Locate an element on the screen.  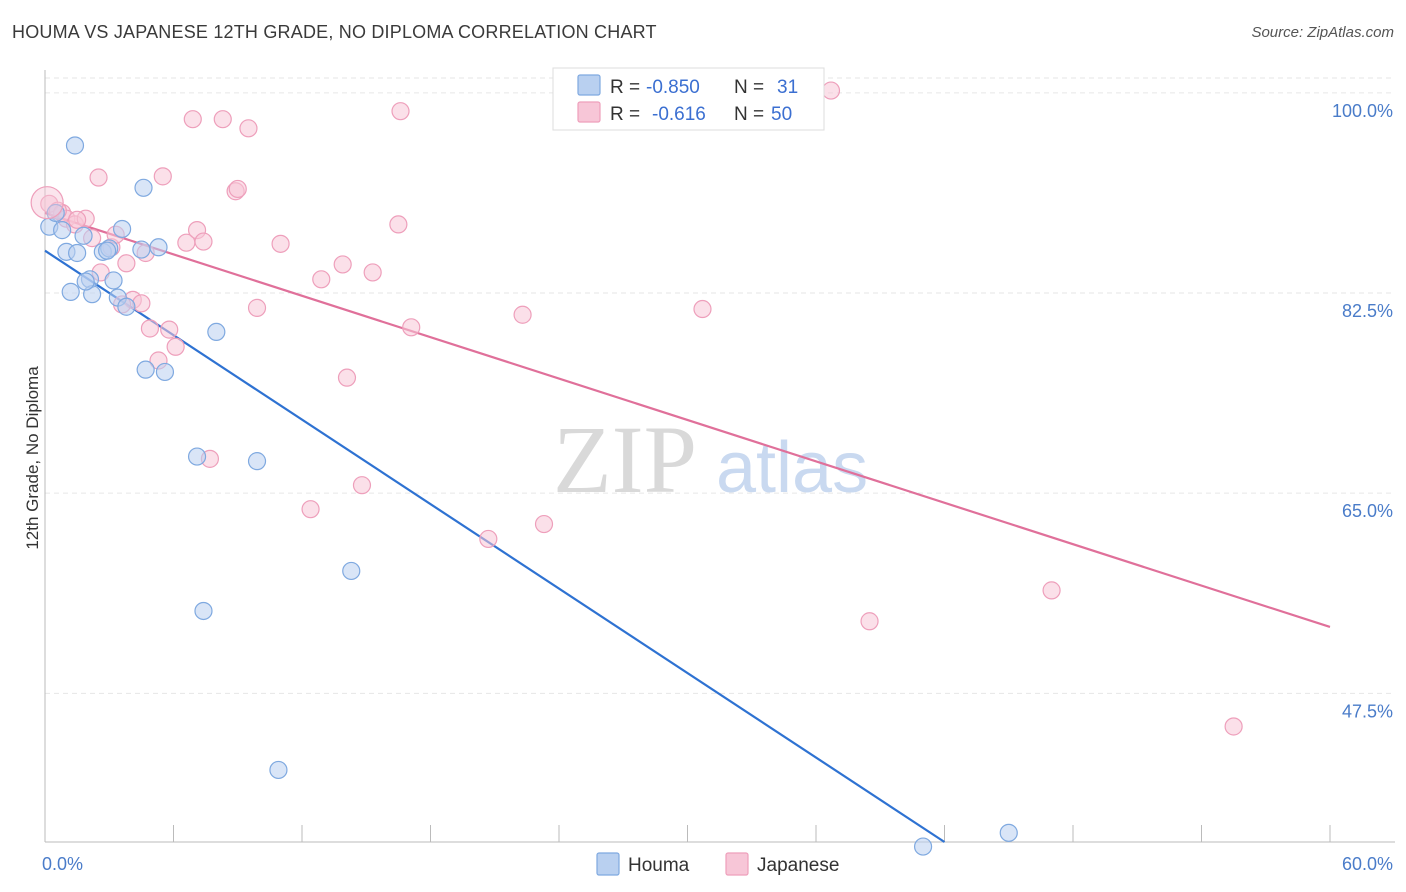
series-legend: Houma Japanese is located at coordinates (717, 864).